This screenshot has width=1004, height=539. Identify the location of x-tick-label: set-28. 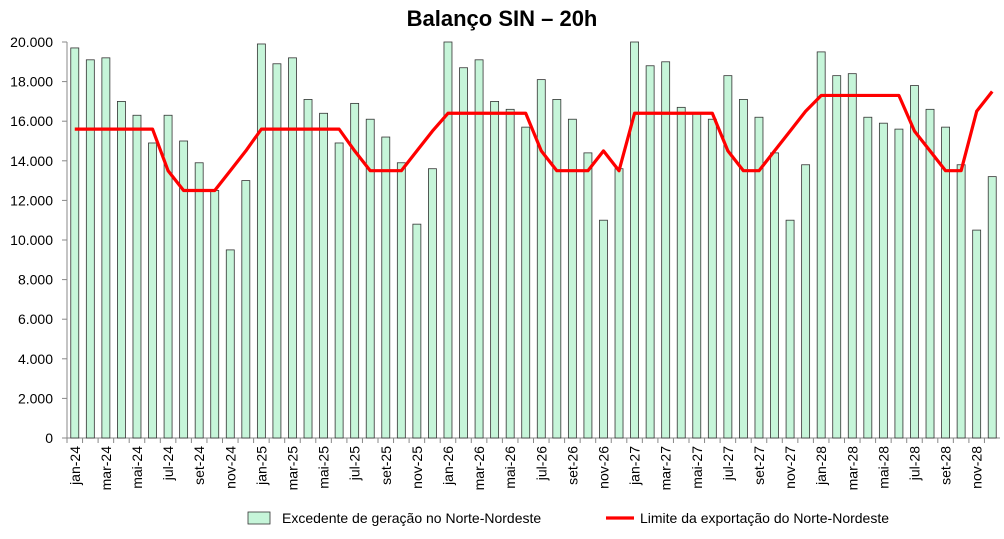
(946, 465).